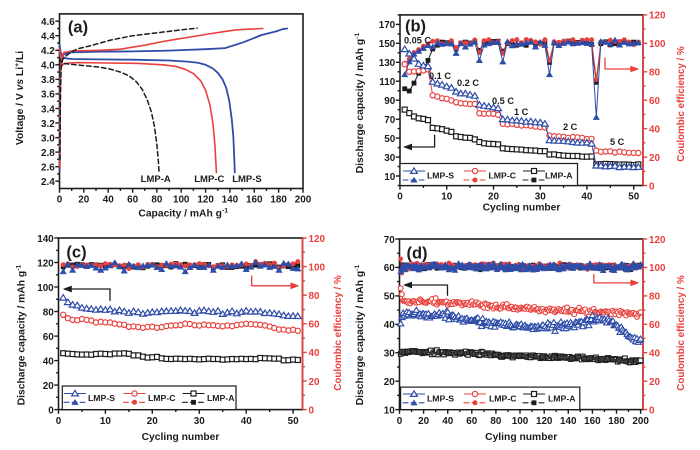  What do you see at coordinates (48, 22) in the screenshot?
I see `svg-text: 4.6` at bounding box center [48, 22].